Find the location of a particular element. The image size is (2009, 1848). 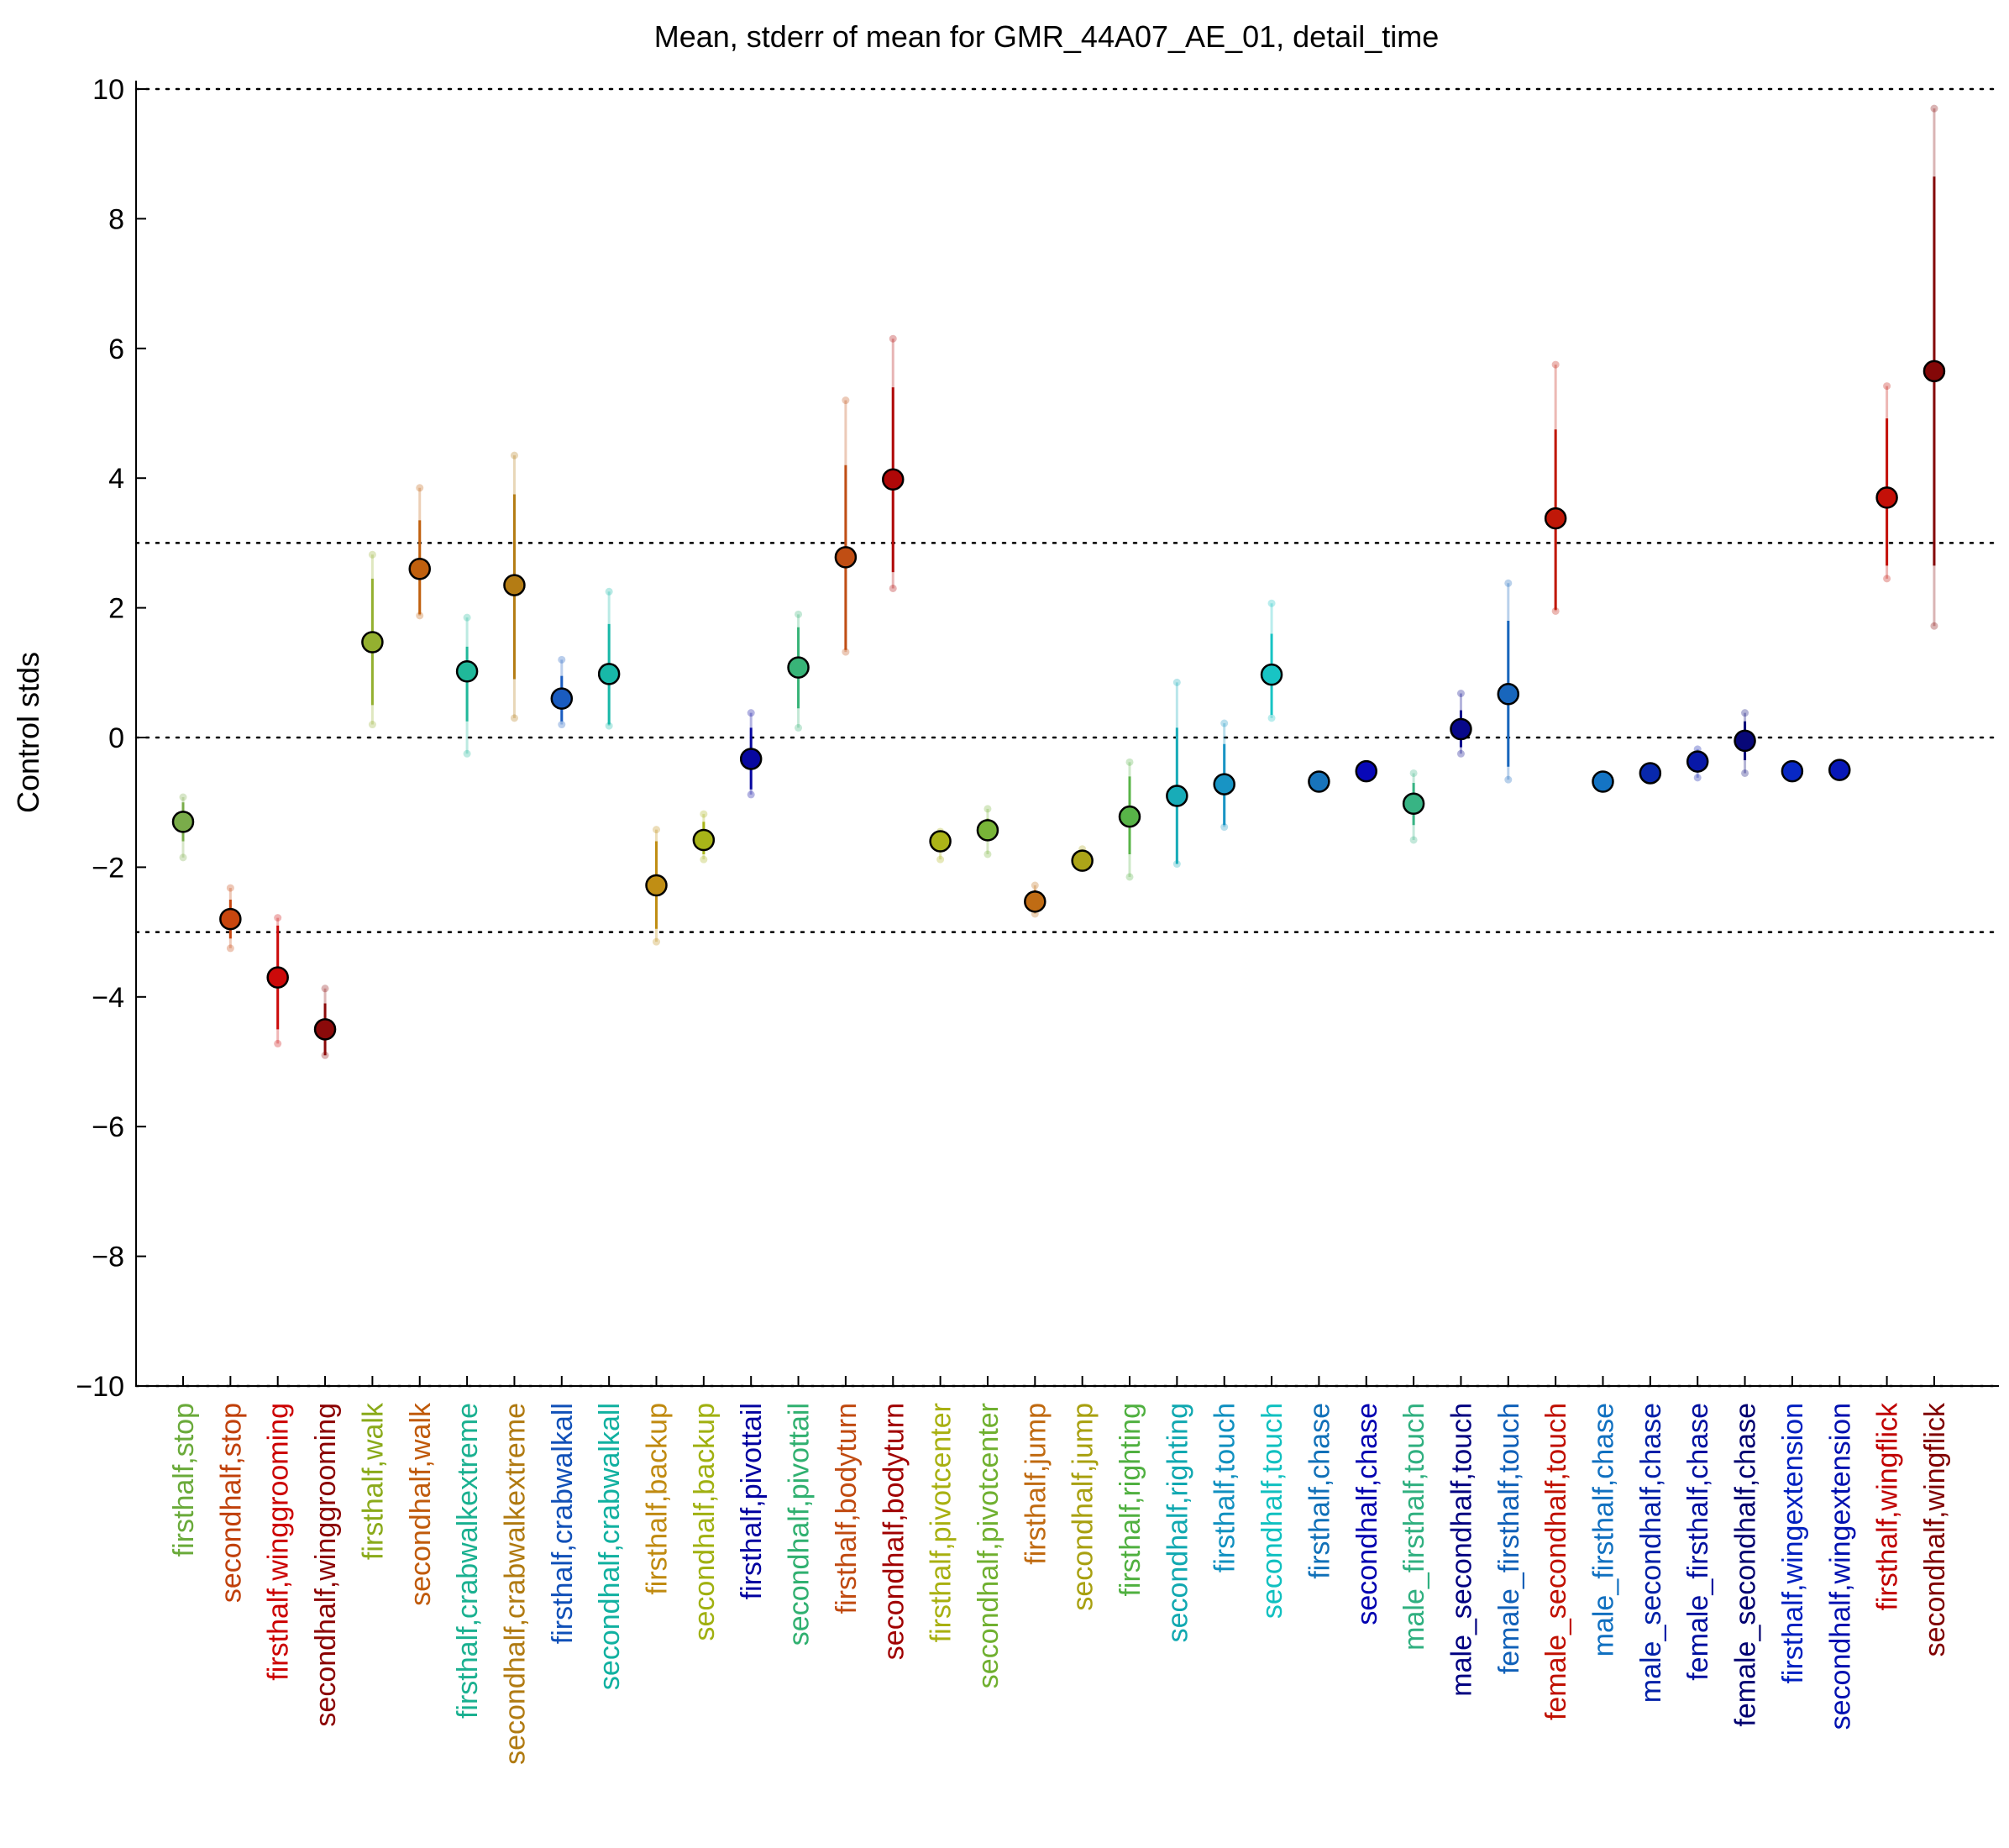

y-tick-label: 6 is located at coordinates (116, 349).